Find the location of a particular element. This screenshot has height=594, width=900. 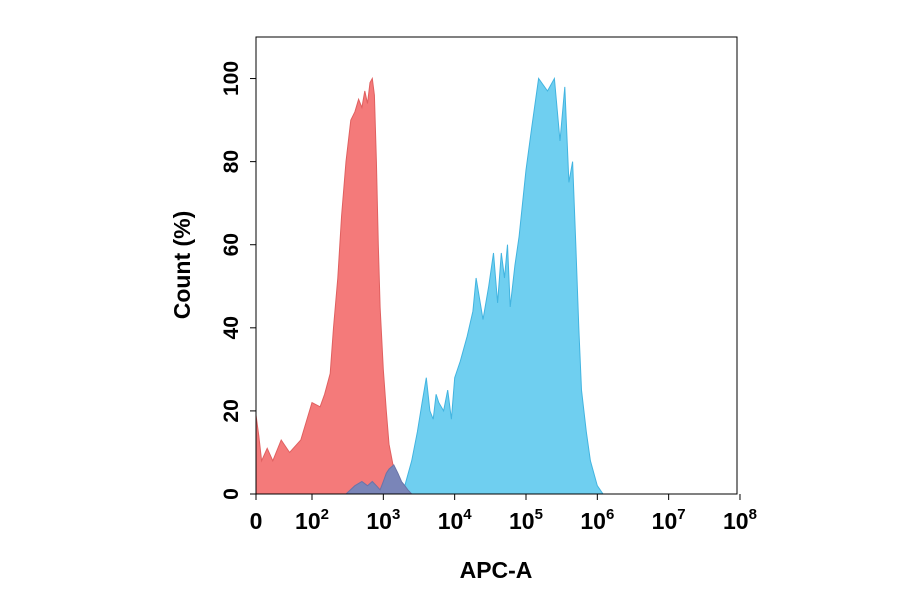

y-tick-label: 40 is located at coordinates (231, 327).